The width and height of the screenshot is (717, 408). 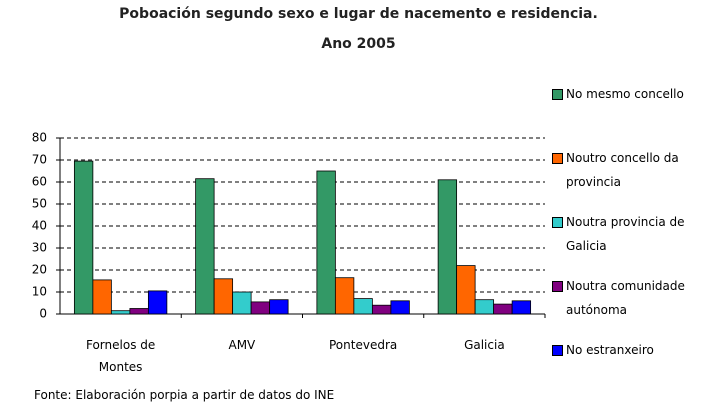 What do you see at coordinates (625, 298) in the screenshot?
I see `legend-label: Noutra comunidade autónoma` at bounding box center [625, 298].